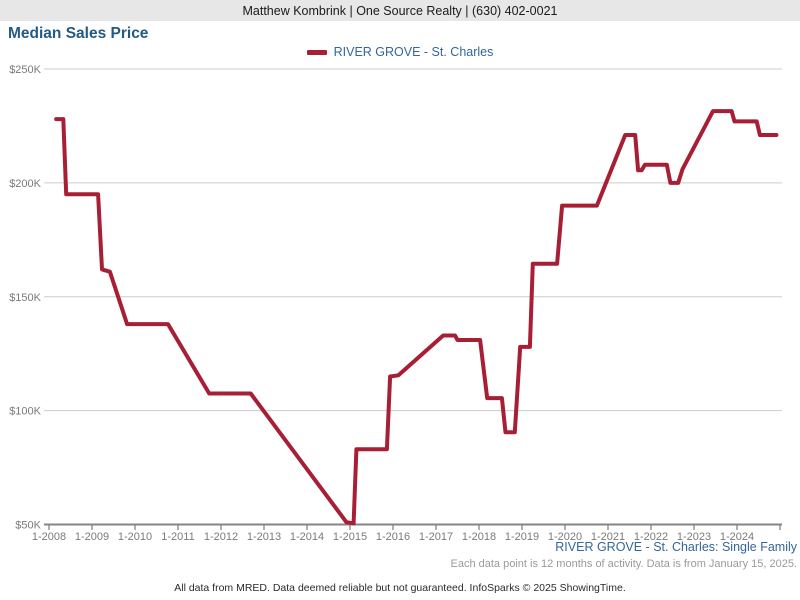 The width and height of the screenshot is (800, 600). Describe the element at coordinates (608, 537) in the screenshot. I see `x-axis-label: 1-2021` at that location.